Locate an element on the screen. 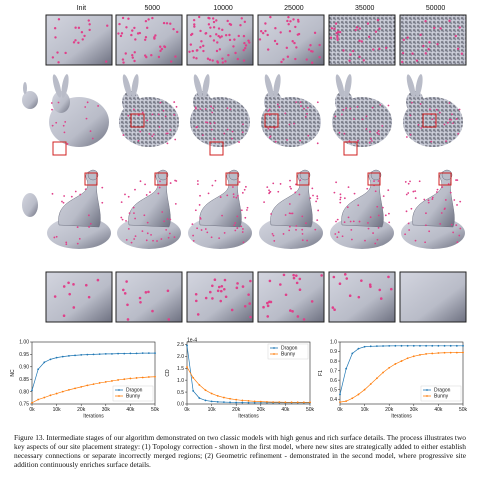 This screenshot has height=480, width=479. y-axis-label: CD is located at coordinates (168, 373).